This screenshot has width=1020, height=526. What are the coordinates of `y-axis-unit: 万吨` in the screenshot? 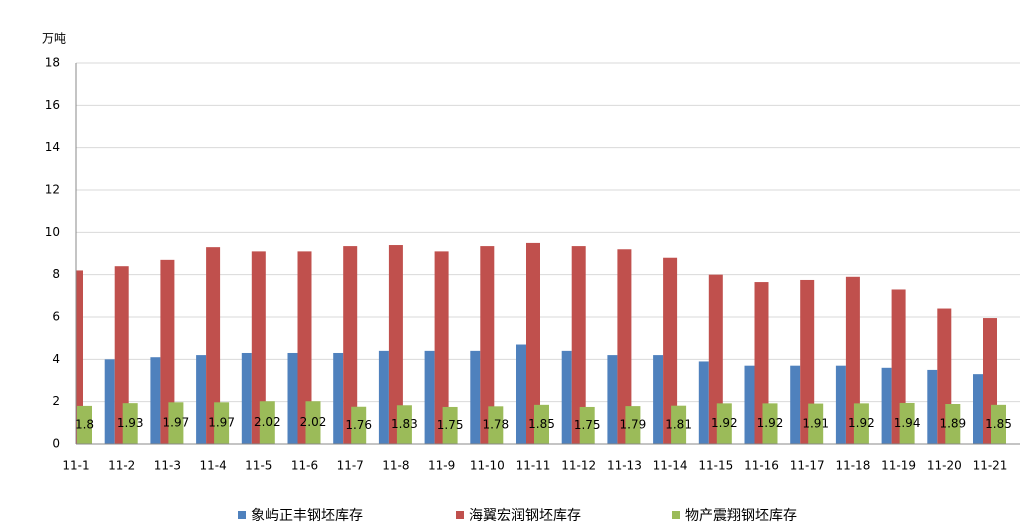 It's located at (54, 39).